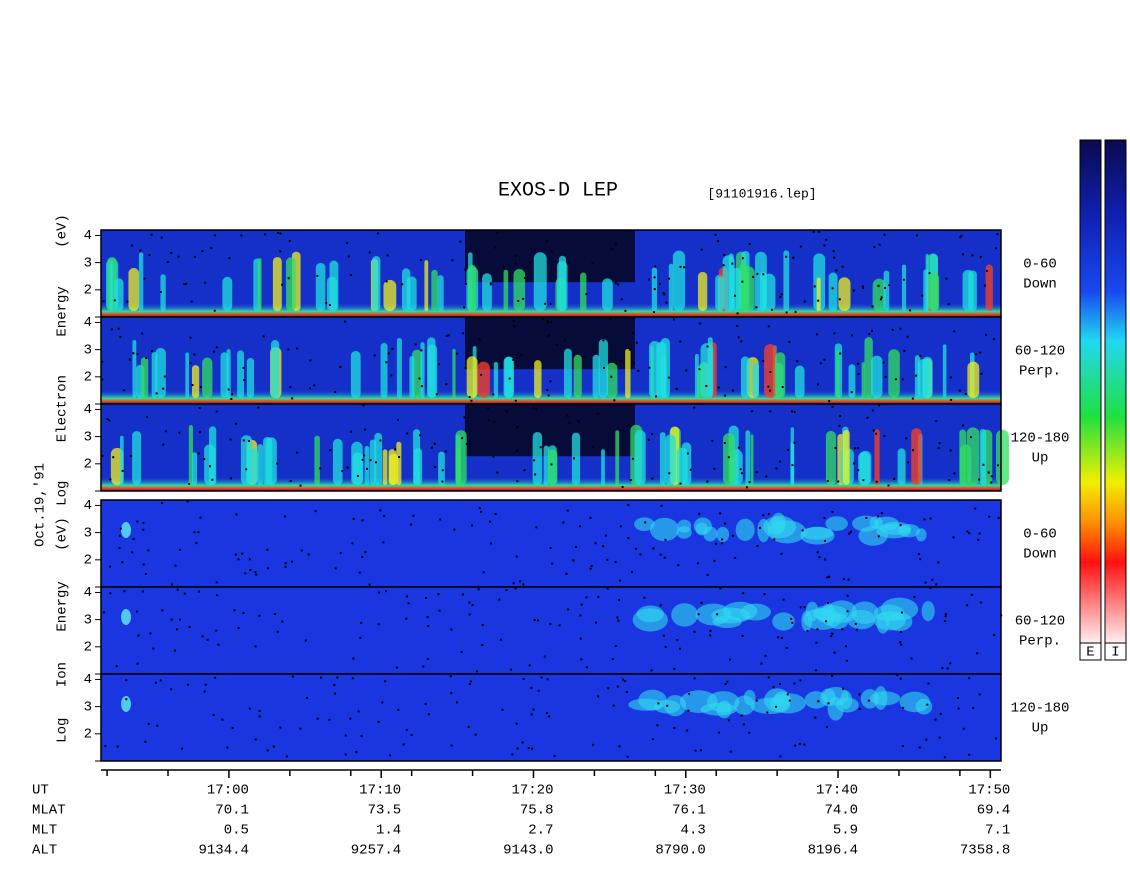  I want to click on y-tick-label: 3, so click(88, 533).